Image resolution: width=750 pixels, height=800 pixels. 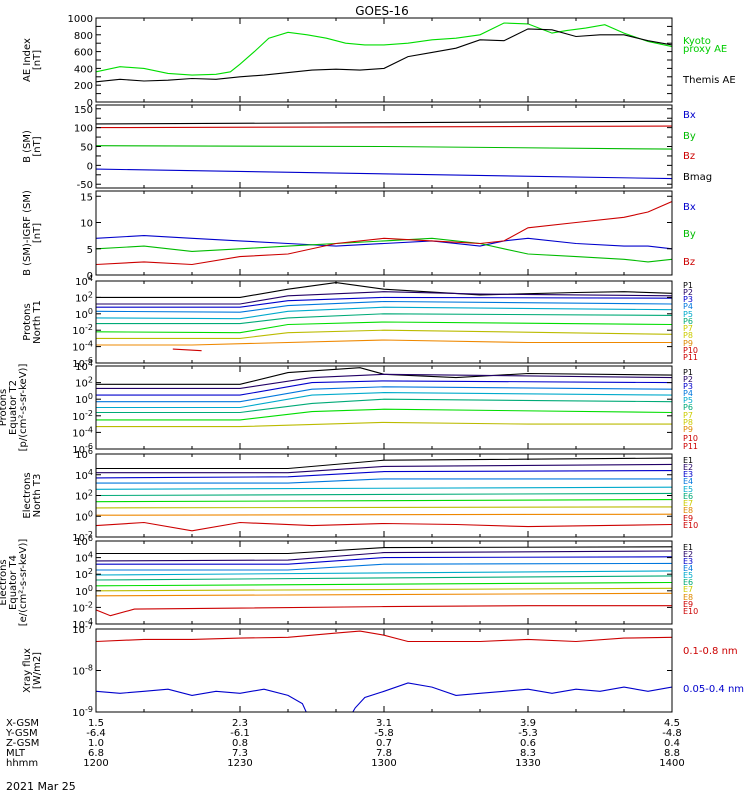 What do you see at coordinates (384, 578) in the screenshot?
I see `series-e6` at bounding box center [384, 578].